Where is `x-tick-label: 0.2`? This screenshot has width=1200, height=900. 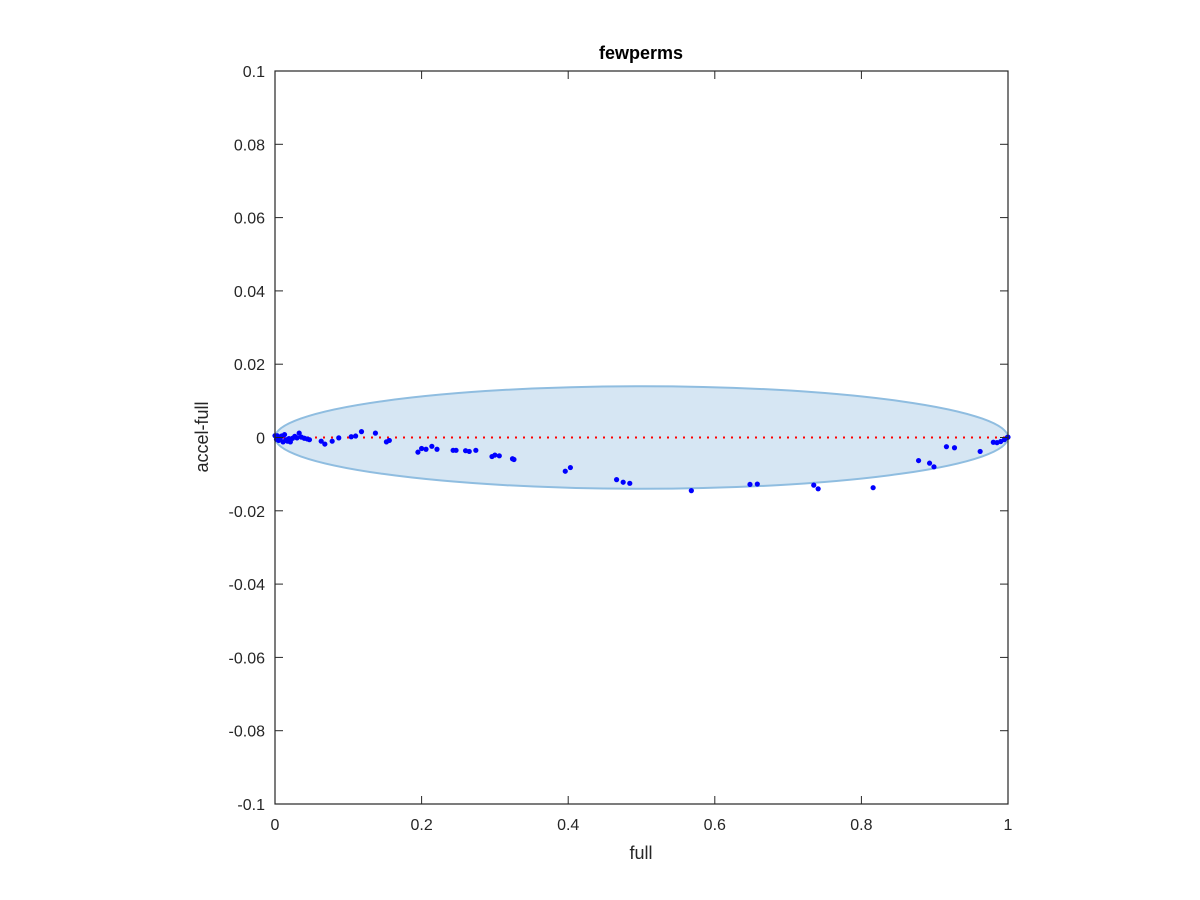 x-tick-label: 0.2 is located at coordinates (421, 825).